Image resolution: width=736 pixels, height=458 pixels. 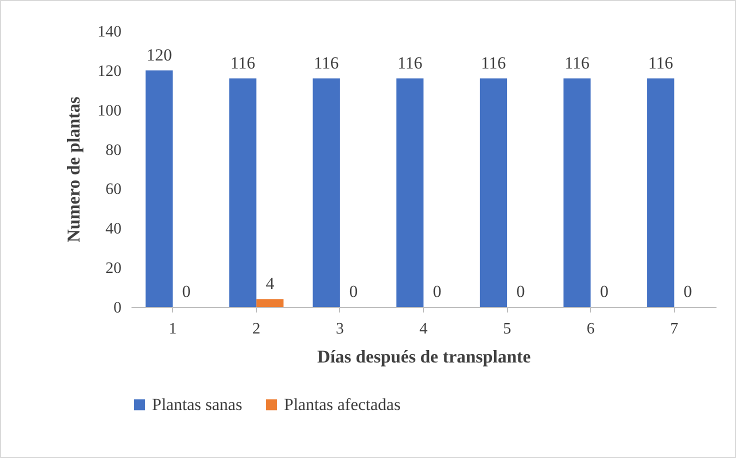 What do you see at coordinates (114, 269) in the screenshot?
I see `y-tick-label: 20` at bounding box center [114, 269].